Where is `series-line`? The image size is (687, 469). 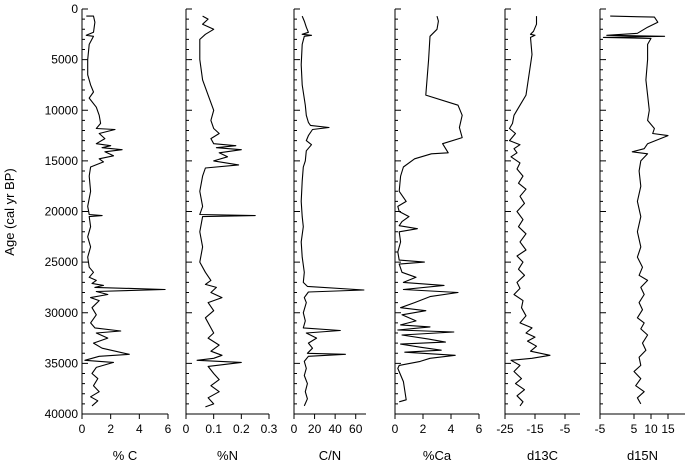
series-line is located at coordinates (635, 210).